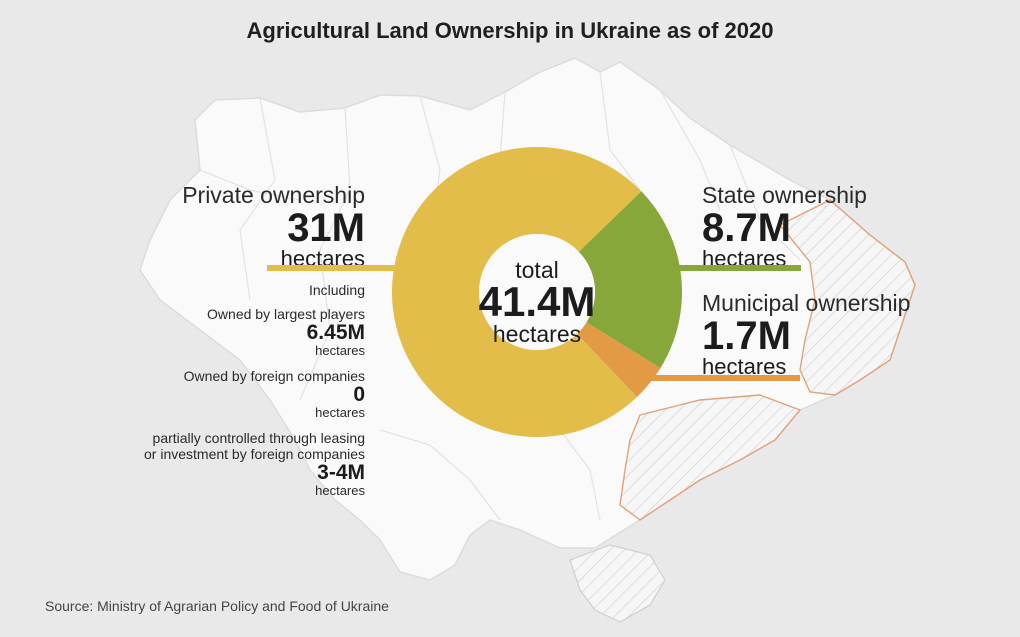  What do you see at coordinates (333, 268) in the screenshot?
I see `private-leader-line` at bounding box center [333, 268].